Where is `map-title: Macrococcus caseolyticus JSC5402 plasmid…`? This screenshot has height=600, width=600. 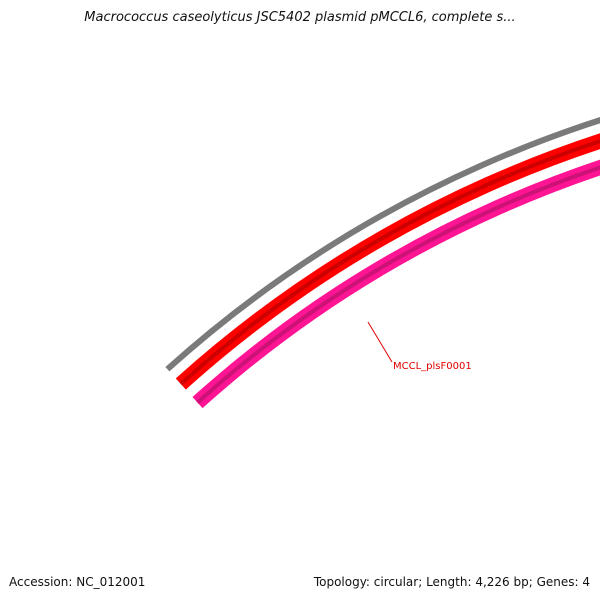
map-title: Macrococcus caseolyticus JSC5402 plasmid… is located at coordinates (300, 17).